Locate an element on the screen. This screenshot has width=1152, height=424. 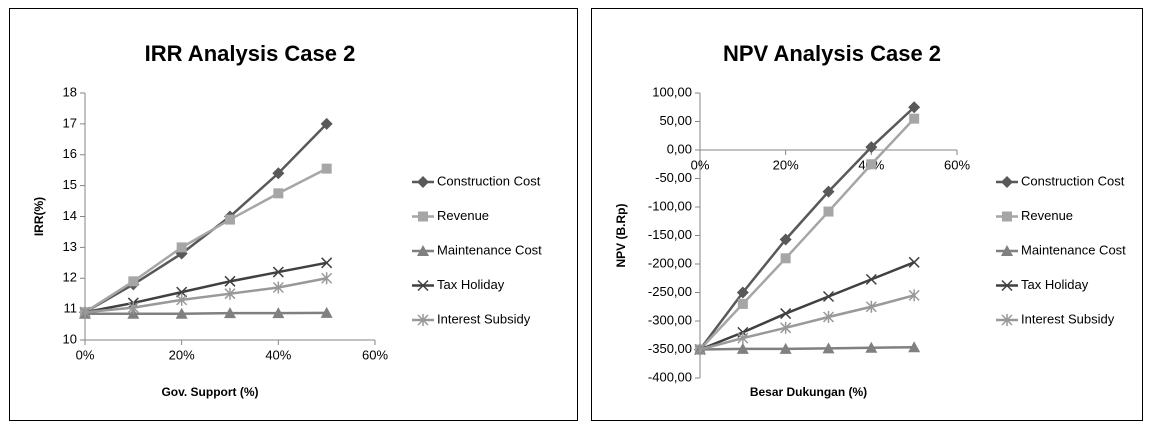
y-tick-label: -350,00 is located at coordinates (670, 348).